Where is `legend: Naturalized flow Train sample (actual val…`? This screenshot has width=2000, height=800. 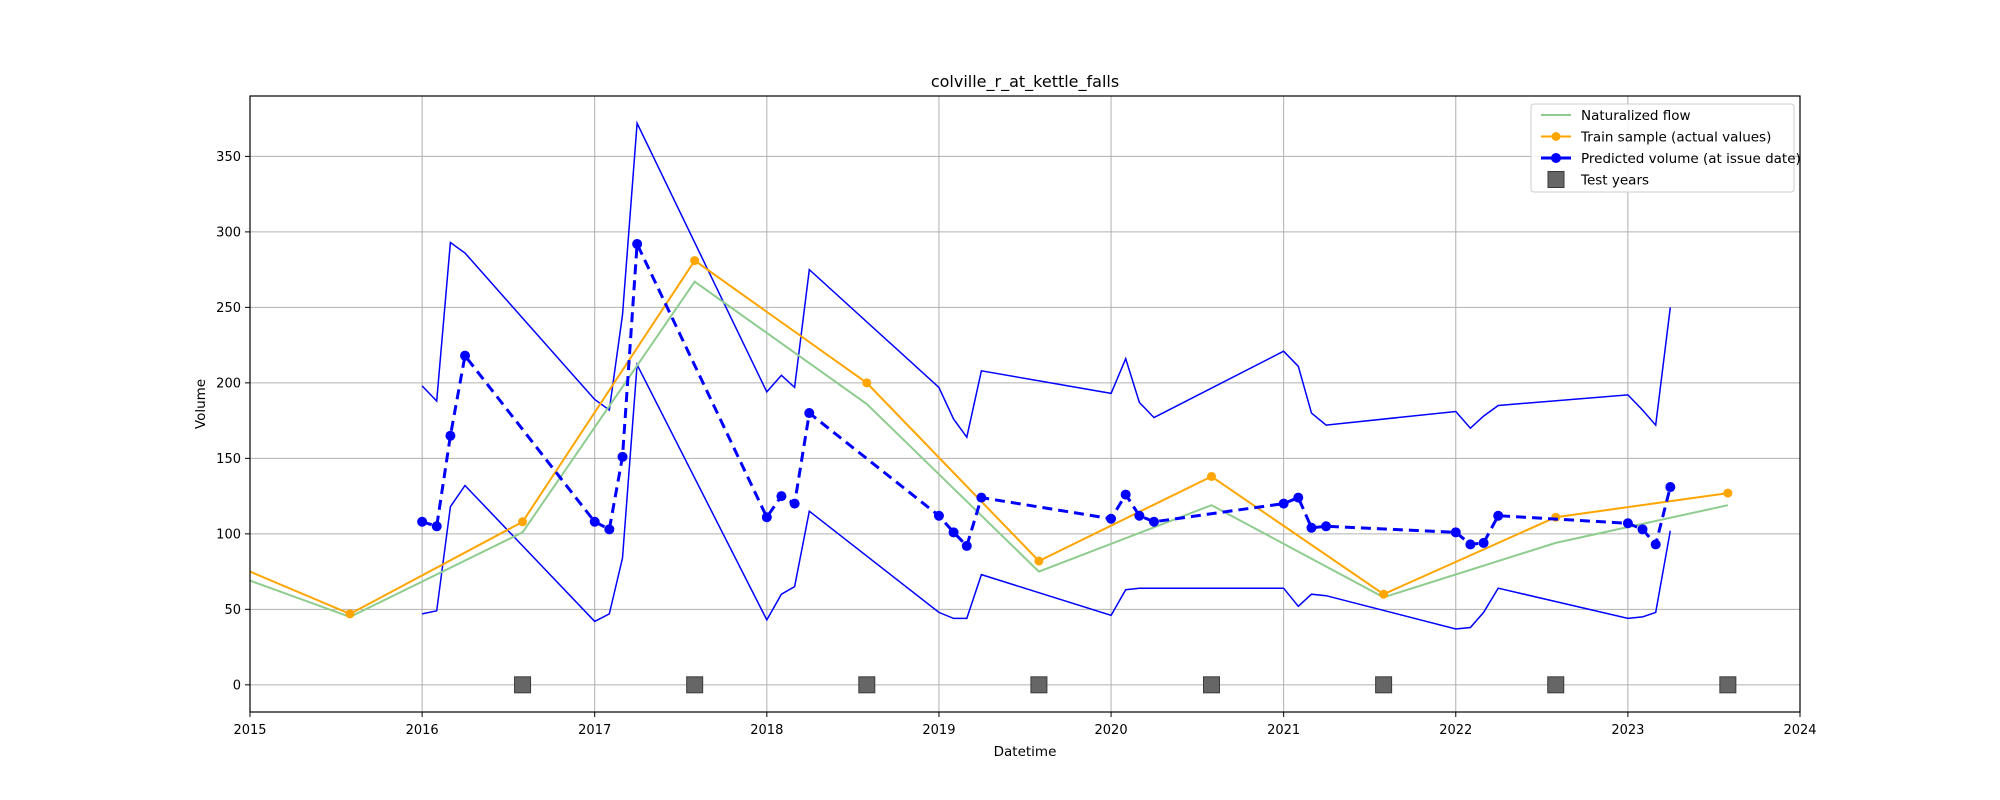
legend: Naturalized flow Train sample (actual val… is located at coordinates (1665, 148).